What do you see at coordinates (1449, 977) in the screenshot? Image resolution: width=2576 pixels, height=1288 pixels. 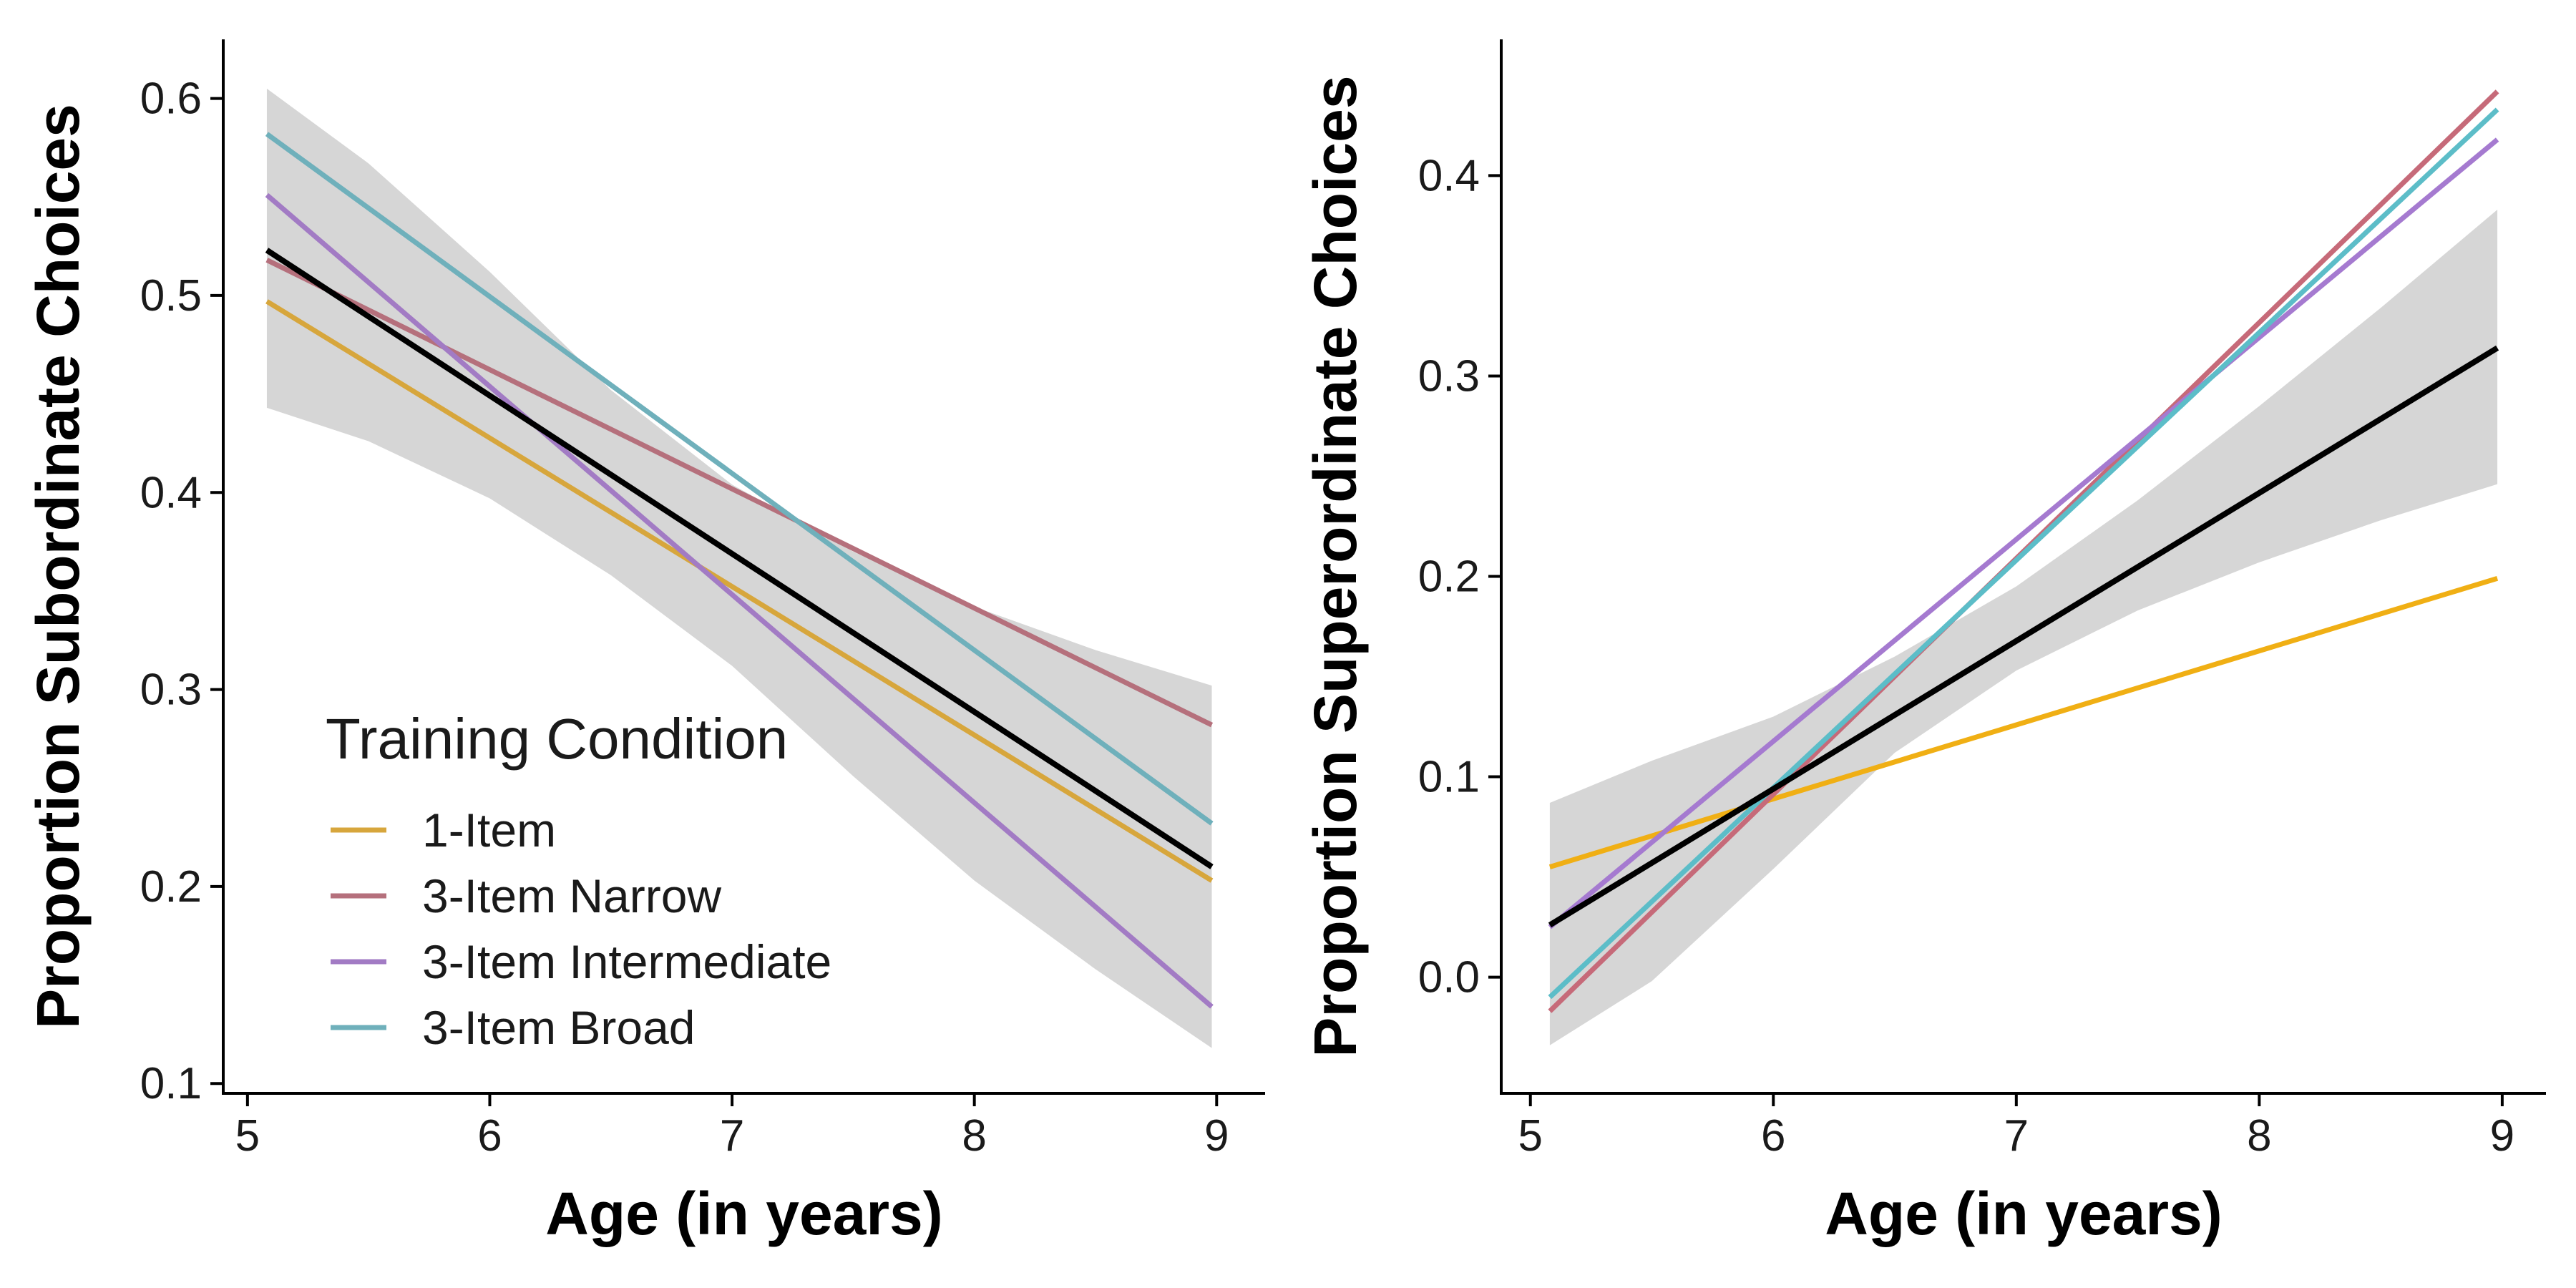 I see `superordinate-y-tick-label: 0.0` at bounding box center [1449, 977].